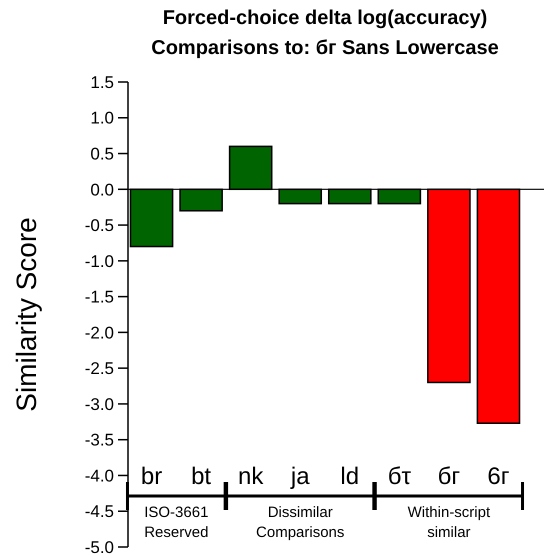  I want to click on x-tick-label: бг, so click(449, 476).